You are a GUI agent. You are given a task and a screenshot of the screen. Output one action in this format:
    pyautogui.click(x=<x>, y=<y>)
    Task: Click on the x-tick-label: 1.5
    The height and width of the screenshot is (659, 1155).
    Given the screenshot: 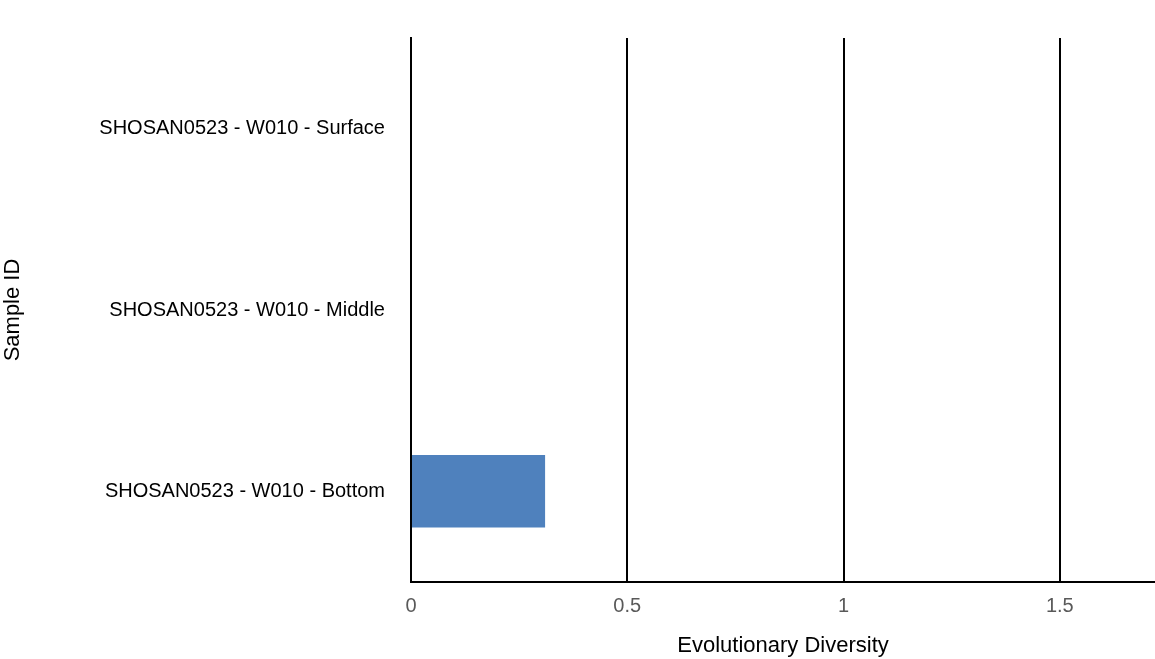 What is the action you would take?
    pyautogui.click(x=1059, y=604)
    